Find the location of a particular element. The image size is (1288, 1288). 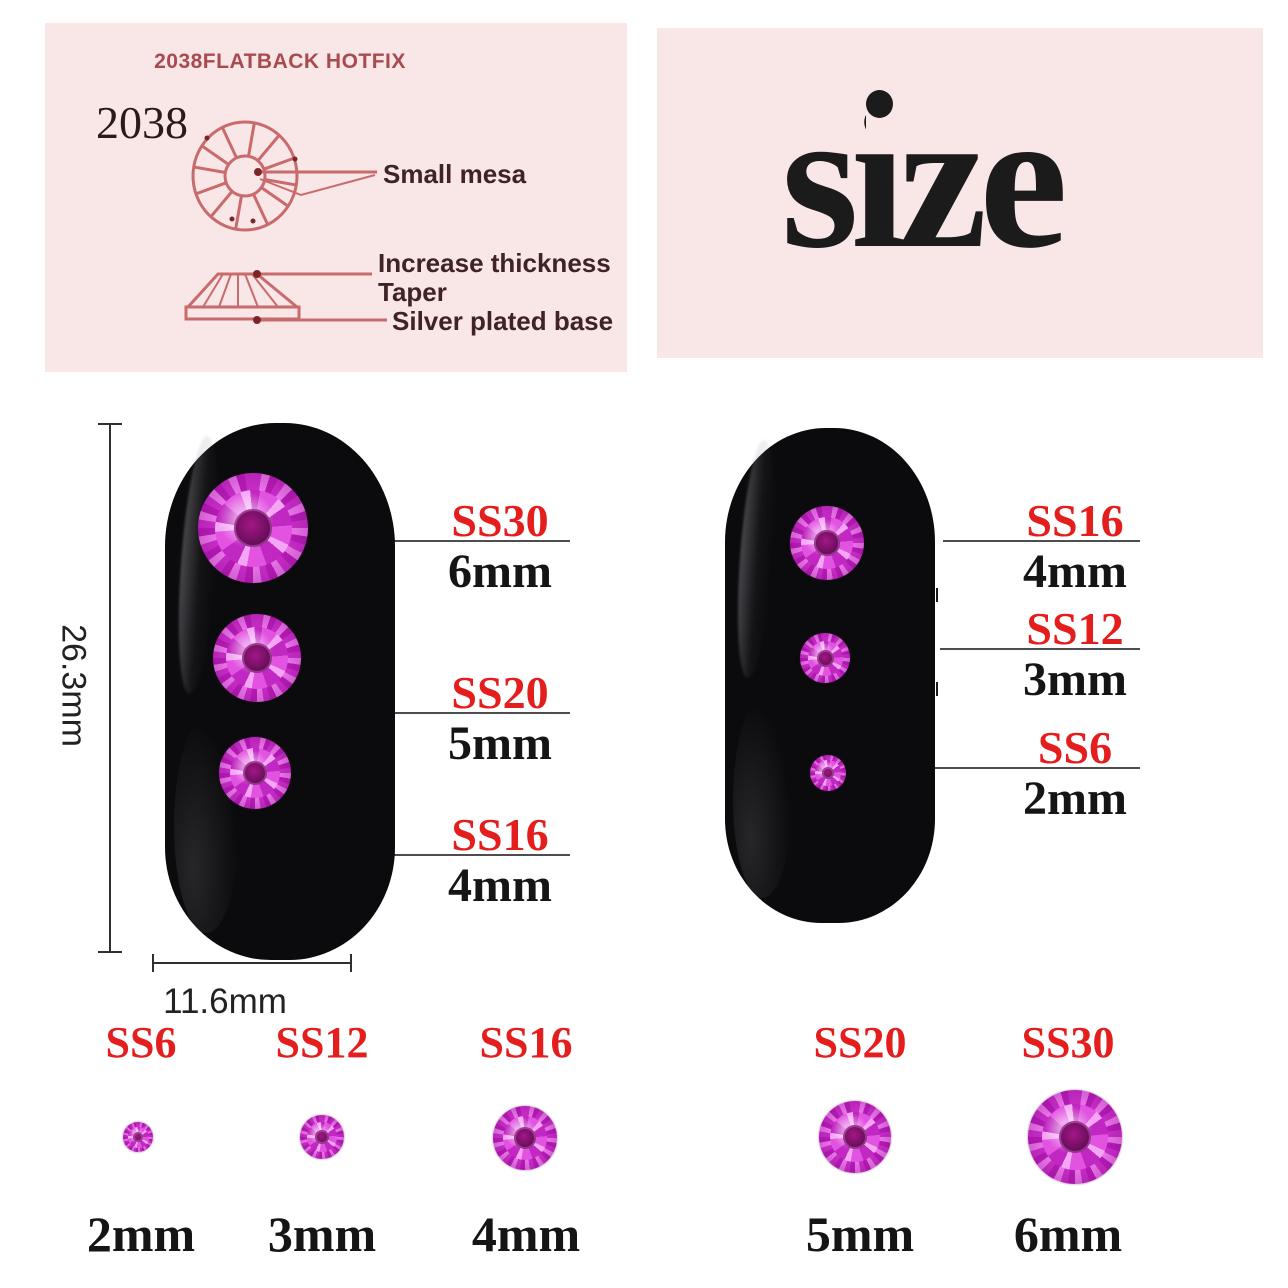

top-view-diagram is located at coordinates (284, 176).